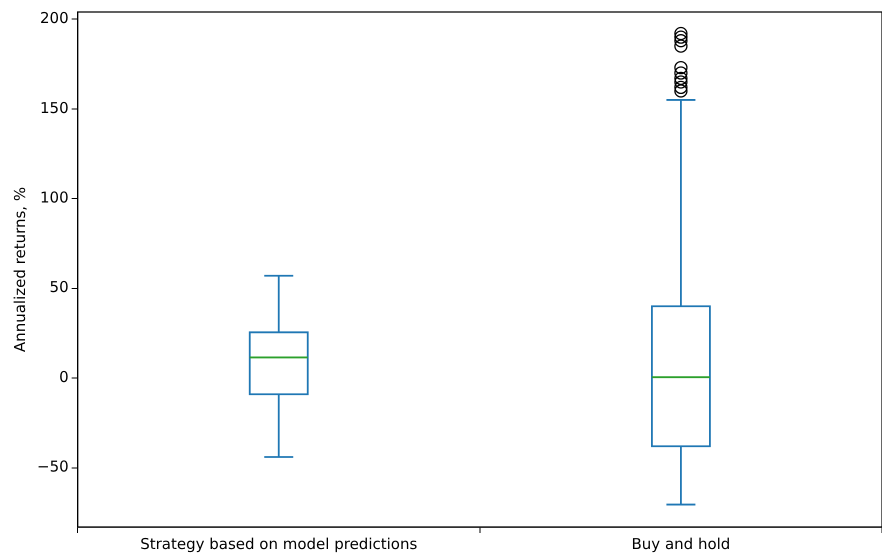 The image size is (882, 557). Describe the element at coordinates (54, 197) in the screenshot. I see `y-tick-label: 100` at that location.